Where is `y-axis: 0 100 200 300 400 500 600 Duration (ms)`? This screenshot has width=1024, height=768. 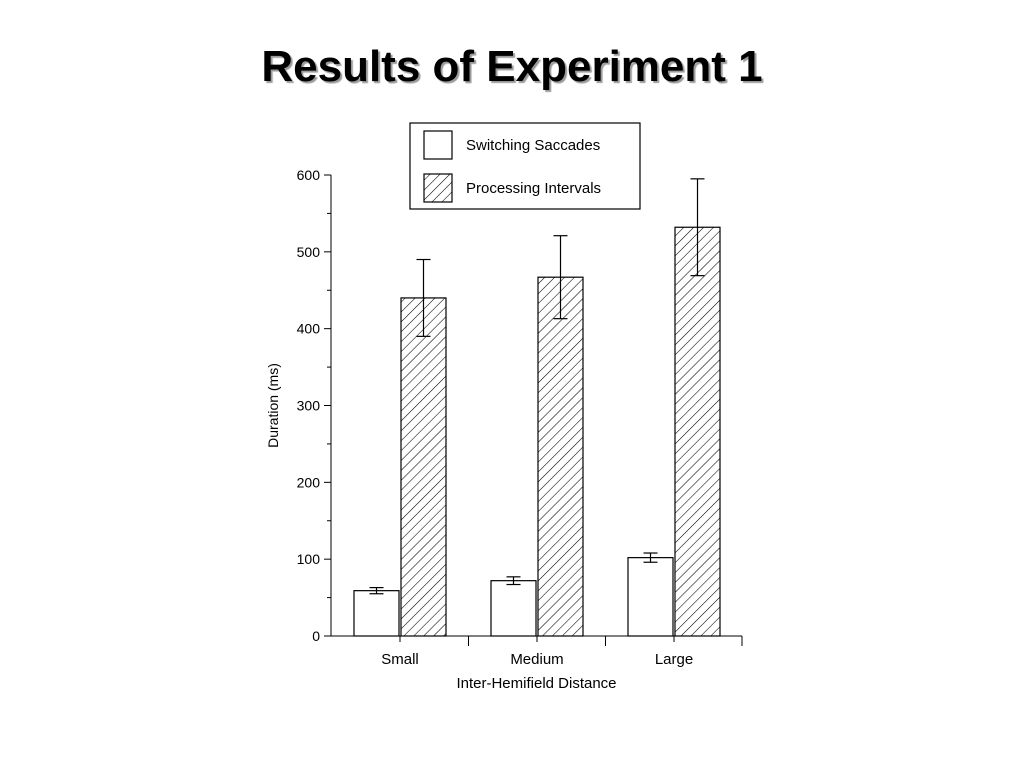
y-axis: 0 100 200 300 400 500 600 Duration (ms) is located at coordinates (298, 405).